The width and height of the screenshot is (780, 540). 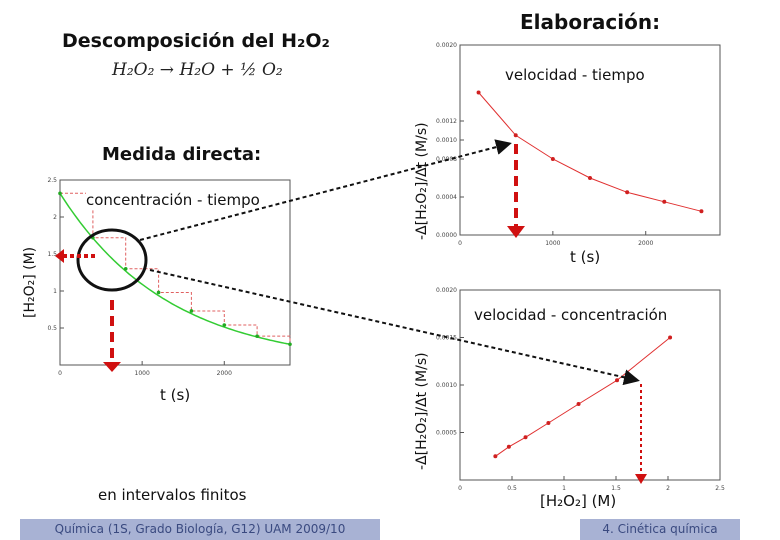 What do you see at coordinates (173, 200) in the screenshot?
I see `chart1-title: concentración - tiempo` at bounding box center [173, 200].